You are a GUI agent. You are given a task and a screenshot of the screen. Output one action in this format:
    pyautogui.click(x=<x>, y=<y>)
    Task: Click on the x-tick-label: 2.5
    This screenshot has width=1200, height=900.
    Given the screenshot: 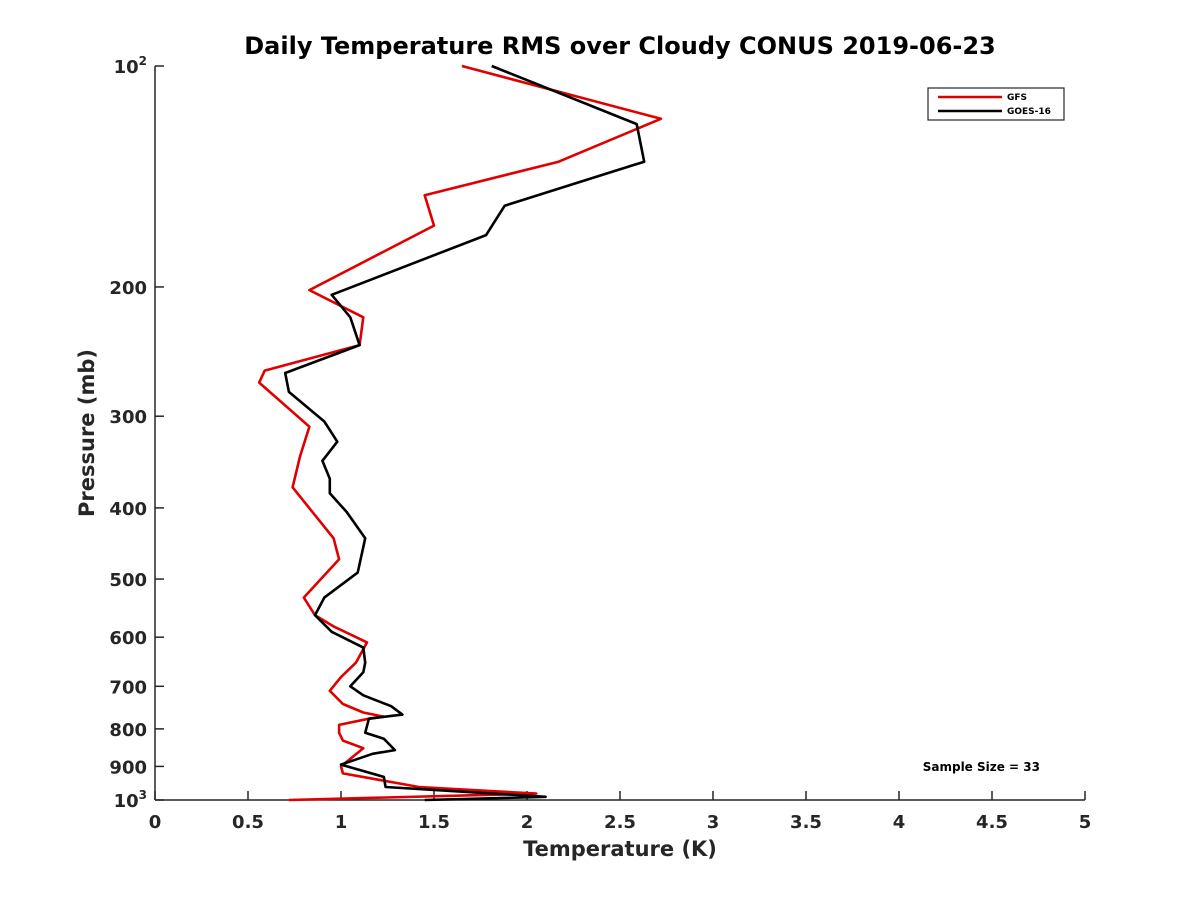 What is the action you would take?
    pyautogui.click(x=620, y=822)
    